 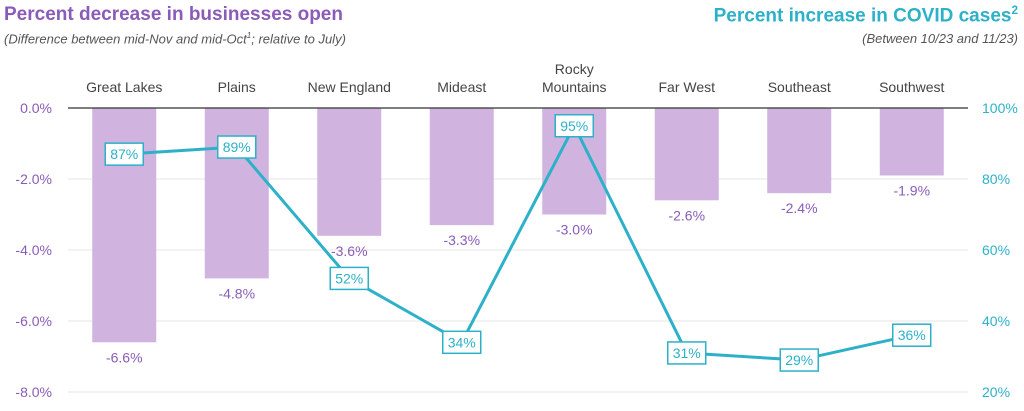 I want to click on line-value-label: 31%, so click(x=687, y=353).